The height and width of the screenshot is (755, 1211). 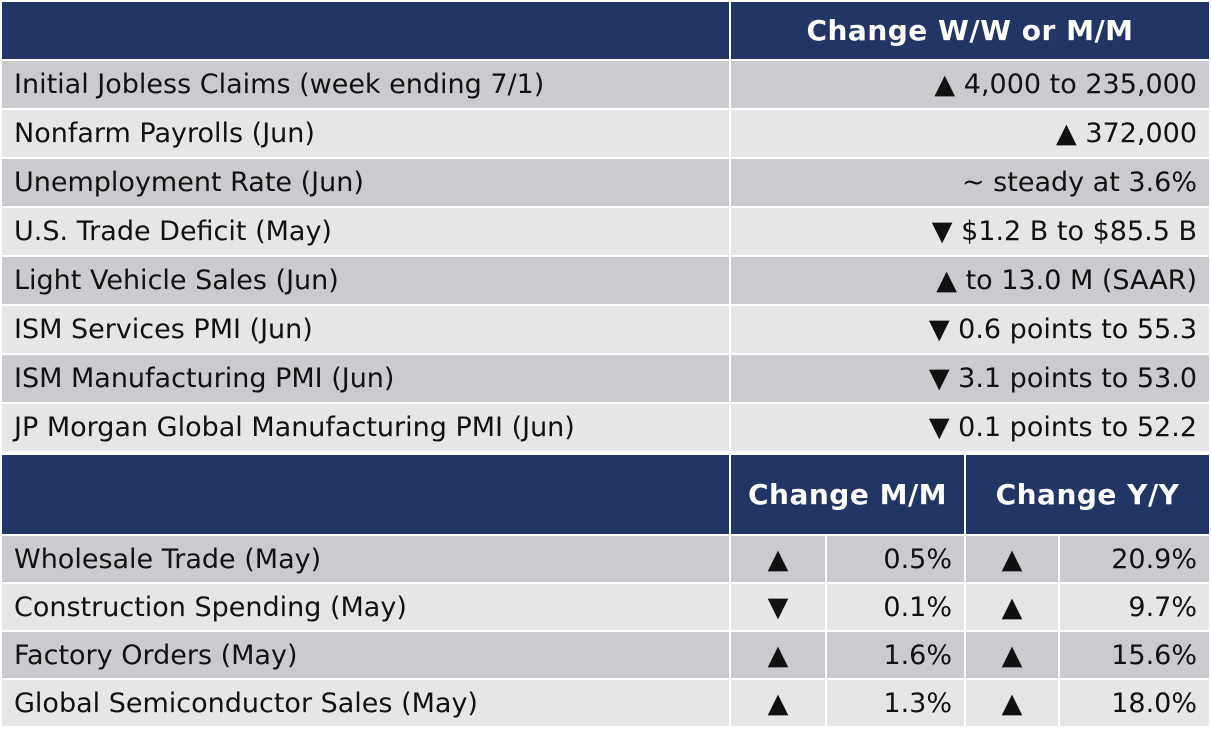 What do you see at coordinates (365, 133) in the screenshot?
I see `indicator-label: Nonfarm Payrolls (Jun)` at bounding box center [365, 133].